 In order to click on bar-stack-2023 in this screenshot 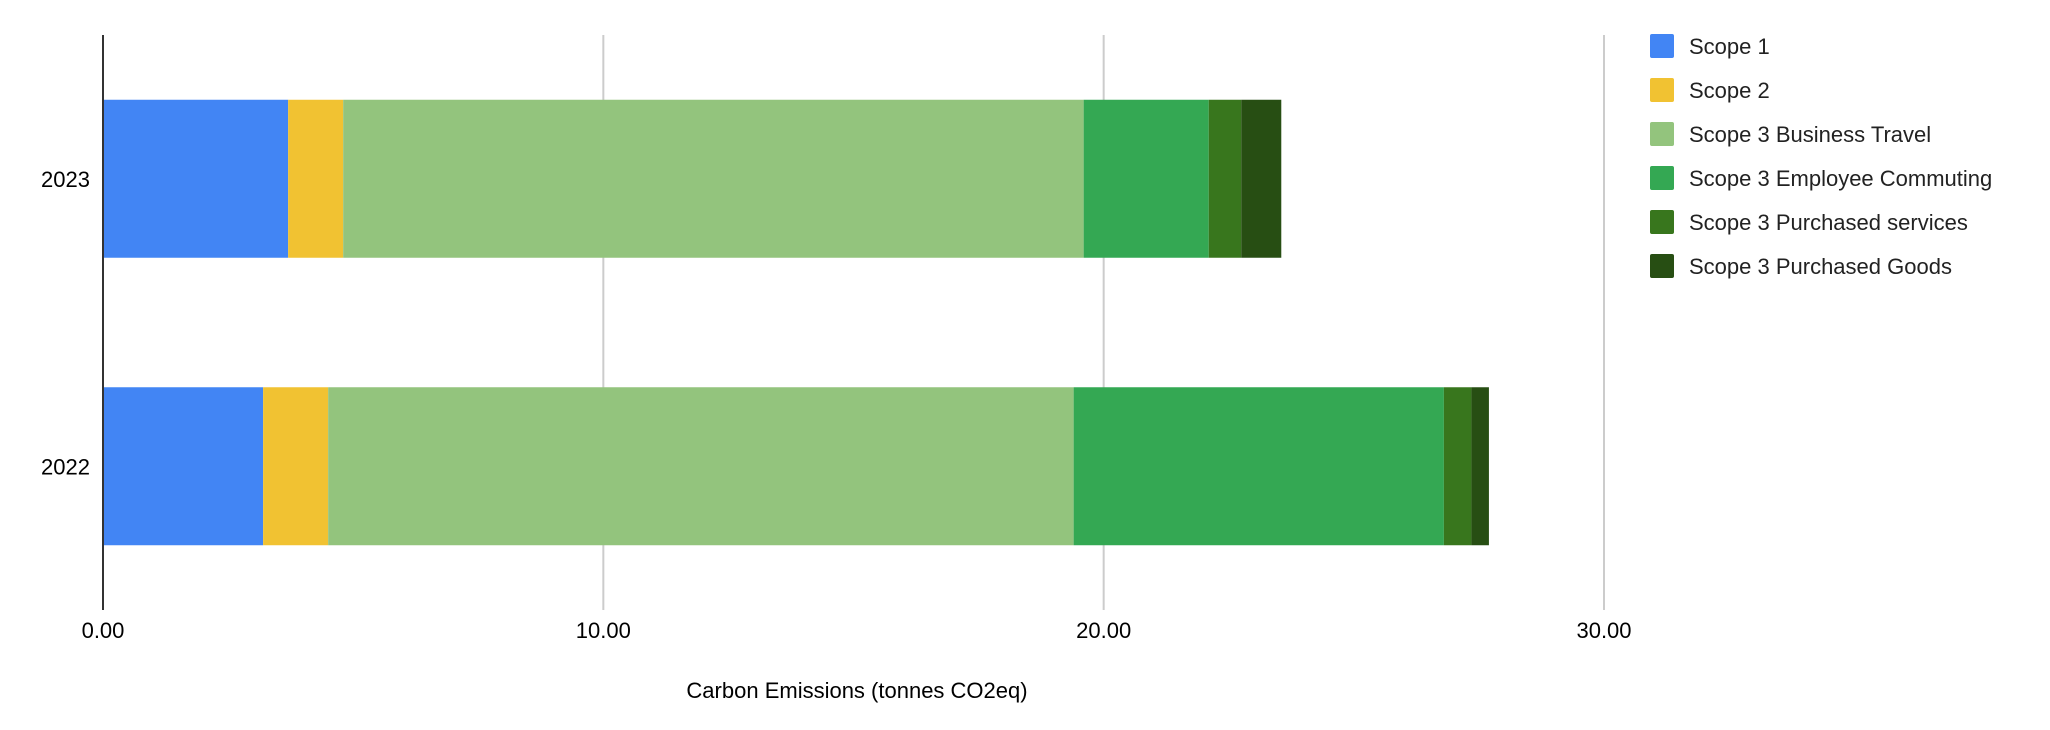, I will do `click(692, 178)`.